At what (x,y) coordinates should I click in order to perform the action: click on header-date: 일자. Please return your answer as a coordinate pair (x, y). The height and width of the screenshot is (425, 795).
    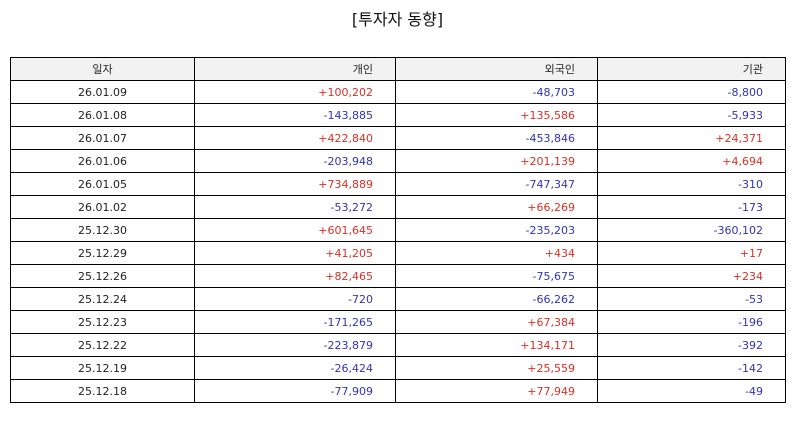
    Looking at the image, I should click on (102, 69).